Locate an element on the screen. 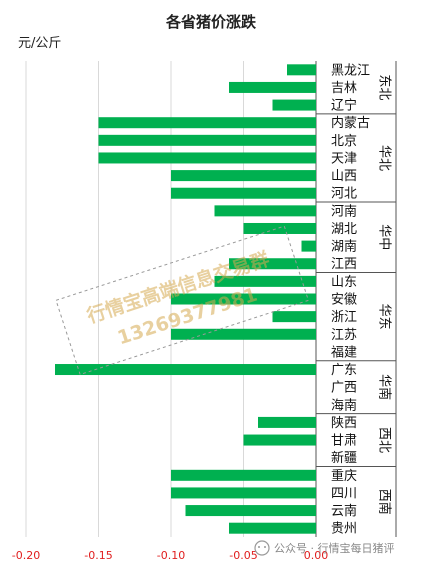 Image resolution: width=422 pixels, height=566 pixels. region-label: 华中 is located at coordinates (384, 237).